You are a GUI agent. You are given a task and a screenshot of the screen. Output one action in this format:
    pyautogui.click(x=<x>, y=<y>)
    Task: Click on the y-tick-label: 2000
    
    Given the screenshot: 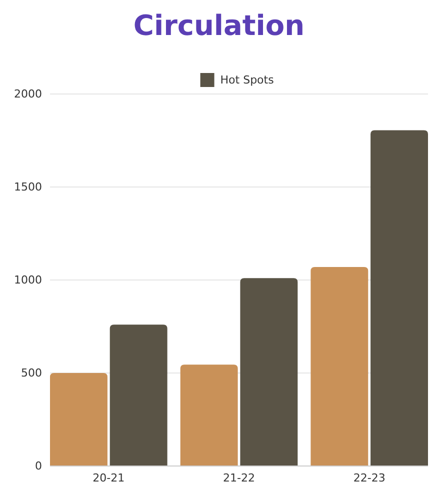 What is the action you would take?
    pyautogui.click(x=28, y=94)
    